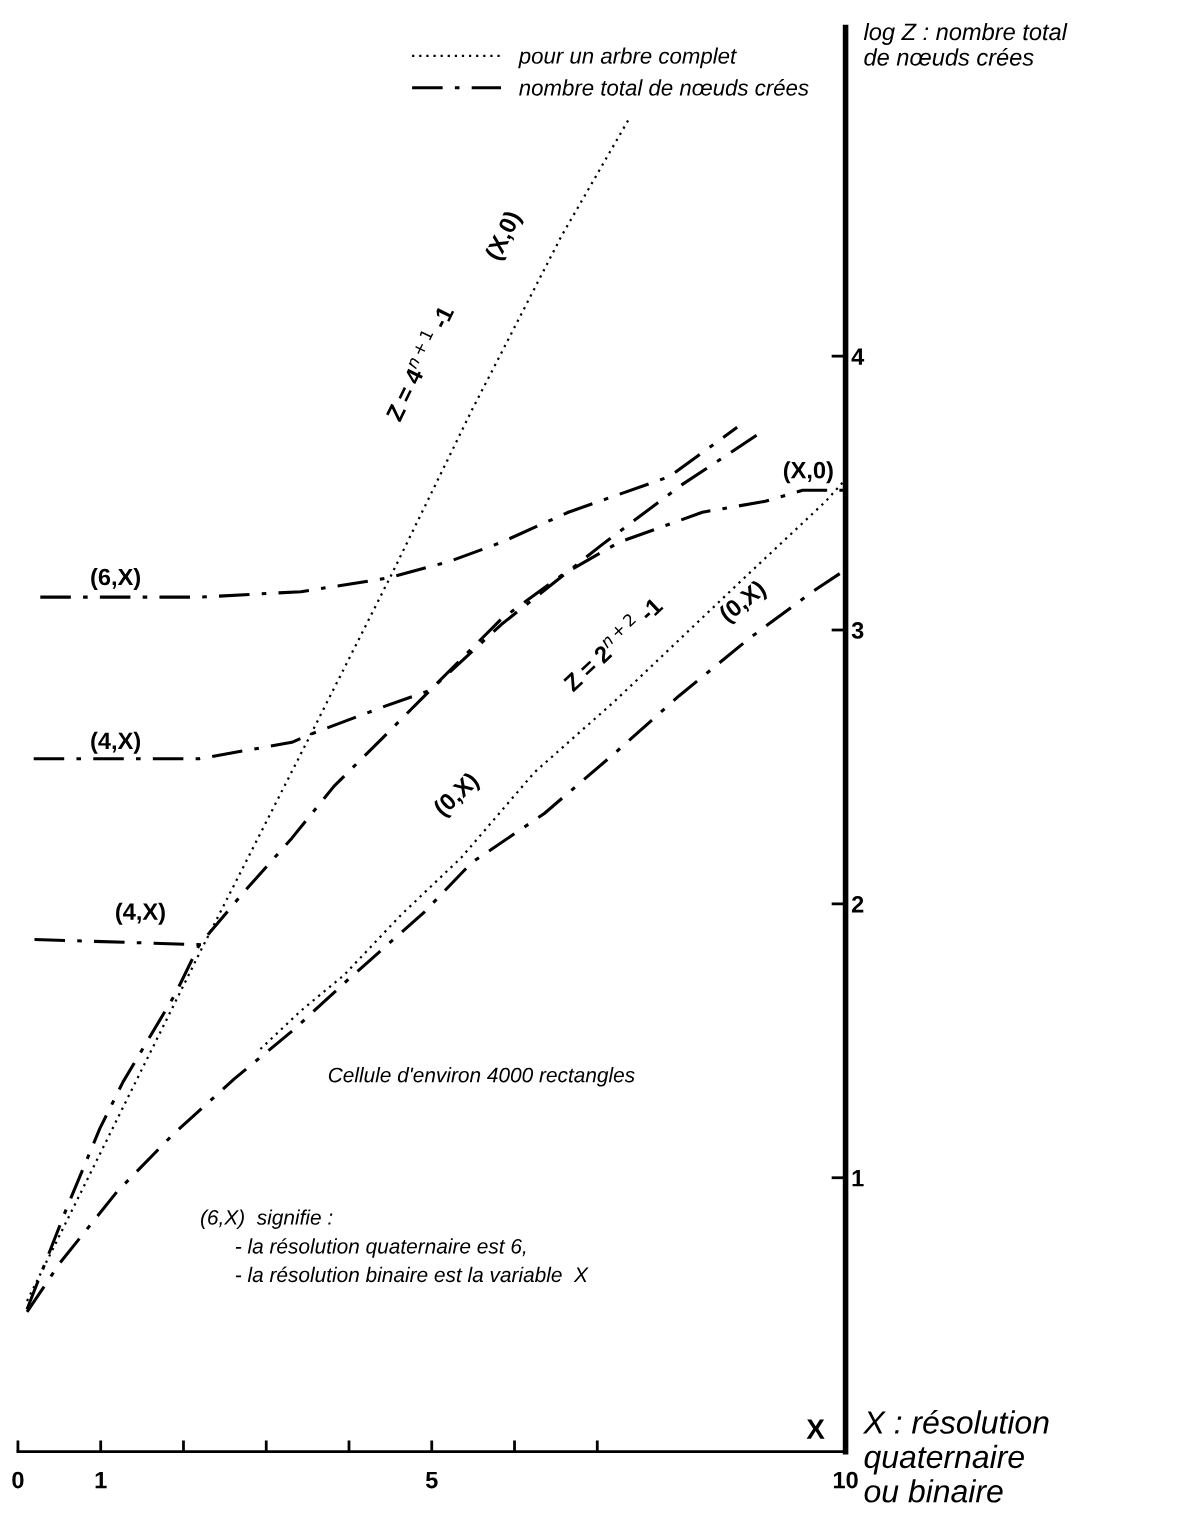 The height and width of the screenshot is (1528, 1196). I want to click on legend-label: pour un arbre complet, so click(627, 58).